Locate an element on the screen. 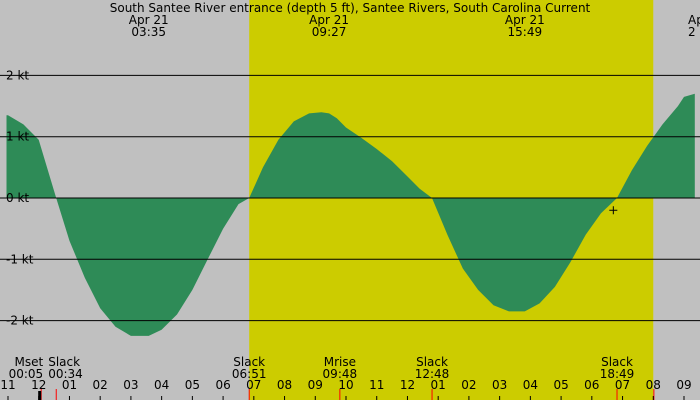  header-date-3: Apr 2 is located at coordinates (694, 20).